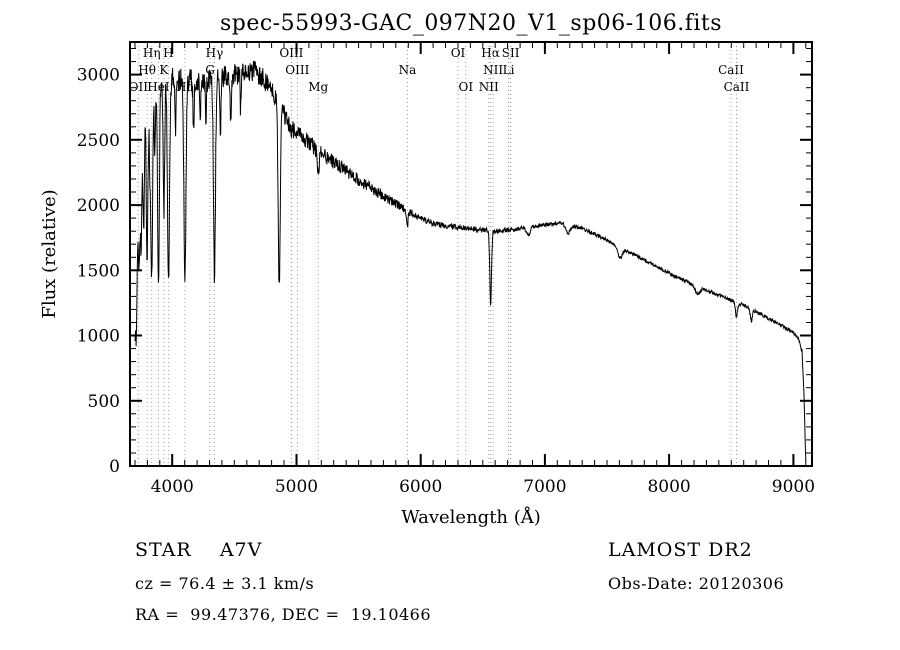  Describe the element at coordinates (98, 76) in the screenshot. I see `y-tick-label: 3000` at that location.